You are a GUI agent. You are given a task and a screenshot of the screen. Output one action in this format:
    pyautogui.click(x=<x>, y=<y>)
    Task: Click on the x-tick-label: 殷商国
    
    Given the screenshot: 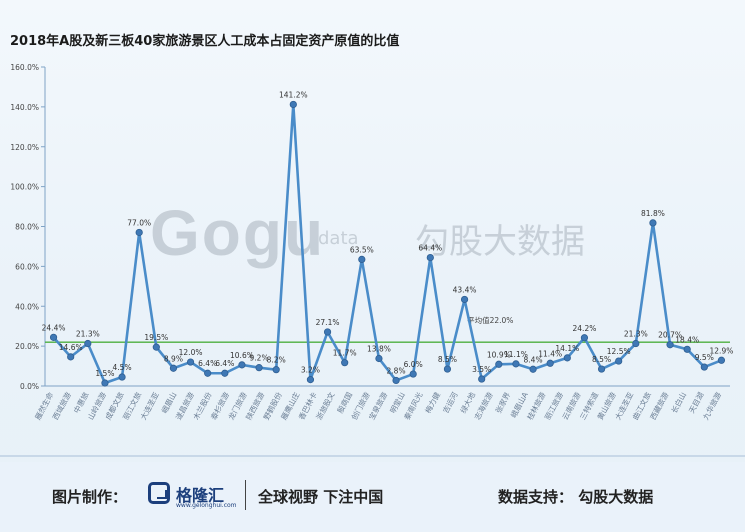 What is the action you would take?
    pyautogui.click(x=344, y=402)
    